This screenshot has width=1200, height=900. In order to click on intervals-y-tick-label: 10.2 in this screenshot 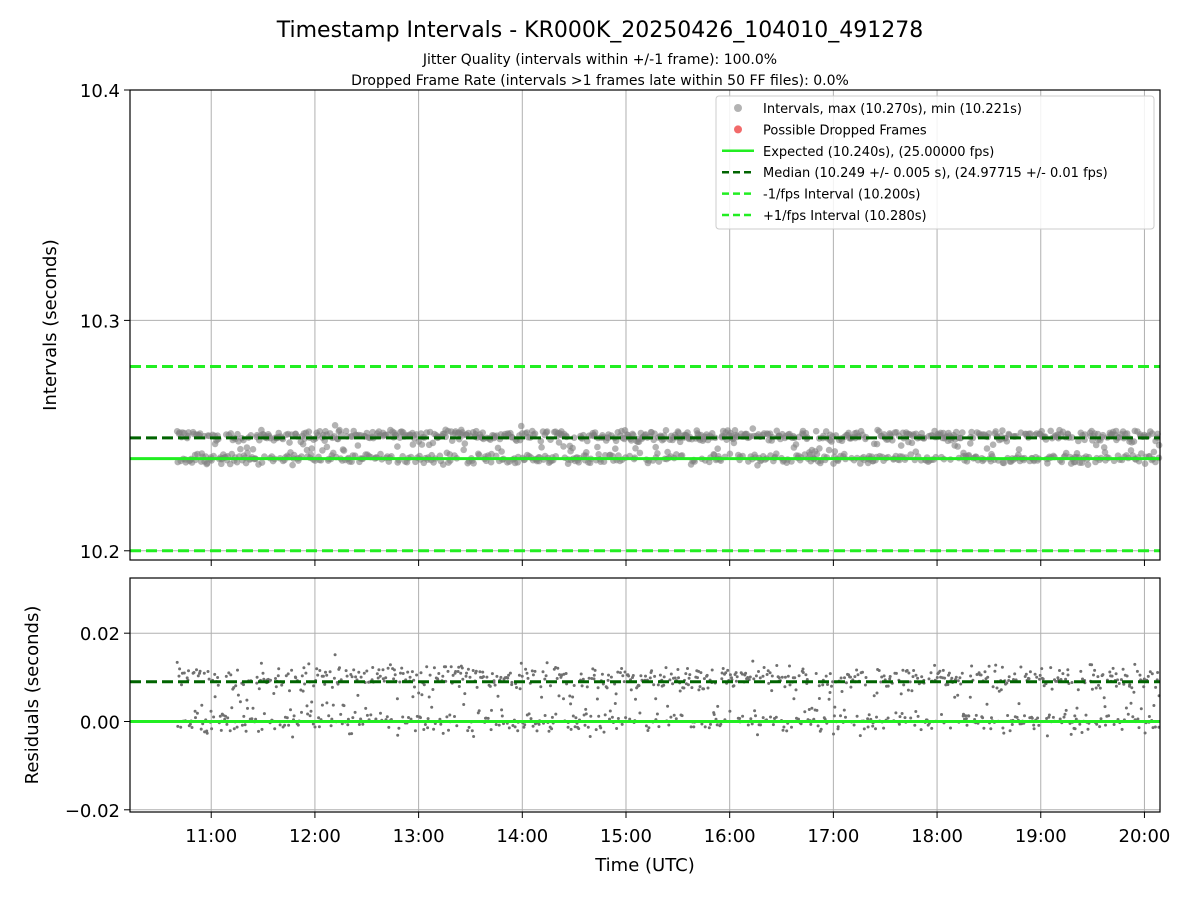, I will do `click(100, 552)`.